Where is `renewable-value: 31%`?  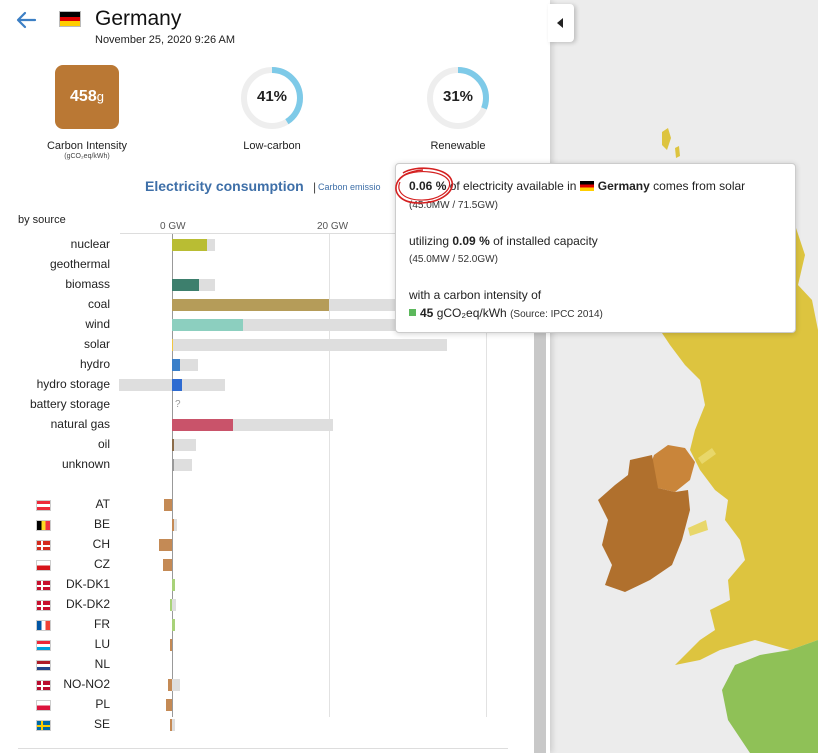 renewable-value: 31% is located at coordinates (458, 96).